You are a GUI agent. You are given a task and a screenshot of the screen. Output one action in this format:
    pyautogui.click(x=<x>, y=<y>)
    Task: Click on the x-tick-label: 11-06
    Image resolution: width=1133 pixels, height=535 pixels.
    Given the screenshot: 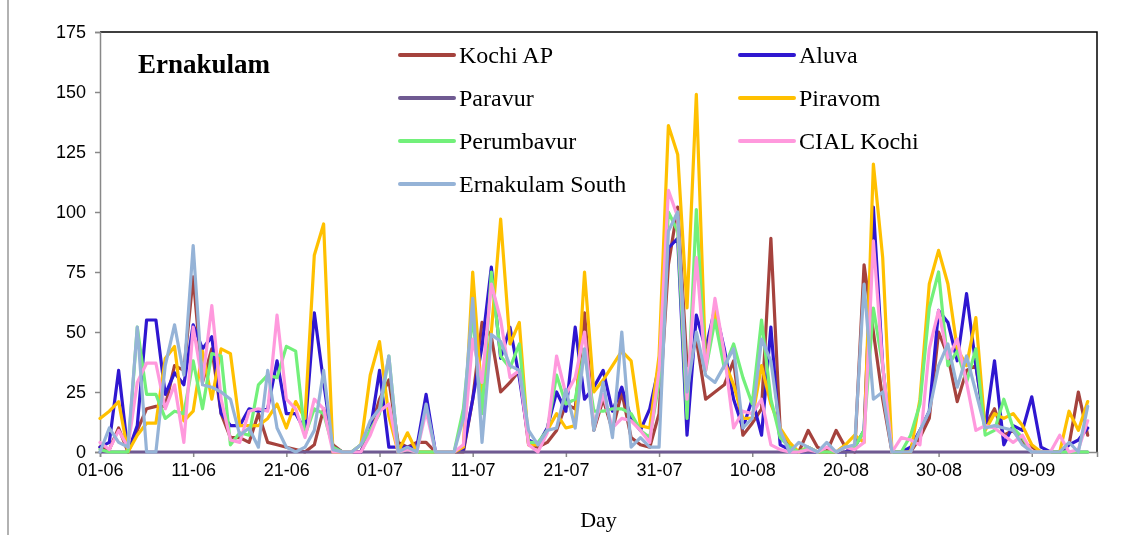 What is the action you would take?
    pyautogui.click(x=194, y=470)
    